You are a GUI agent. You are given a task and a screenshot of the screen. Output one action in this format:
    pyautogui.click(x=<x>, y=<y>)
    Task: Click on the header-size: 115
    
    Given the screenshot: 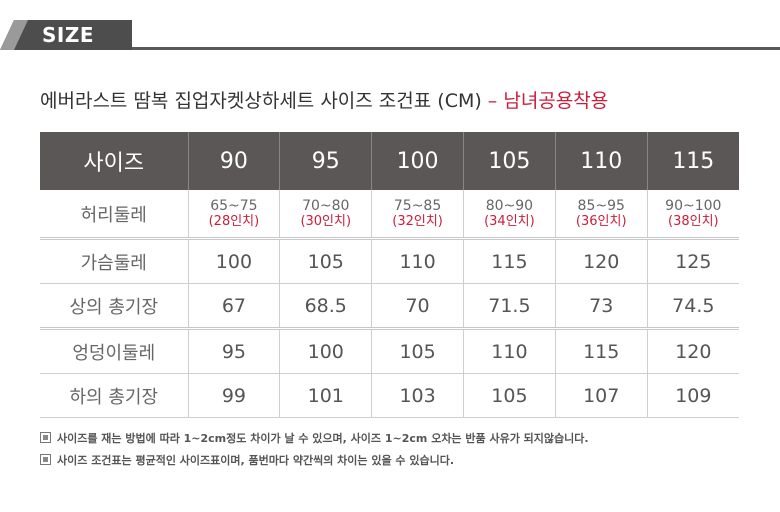 What is the action you would take?
    pyautogui.click(x=692, y=161)
    